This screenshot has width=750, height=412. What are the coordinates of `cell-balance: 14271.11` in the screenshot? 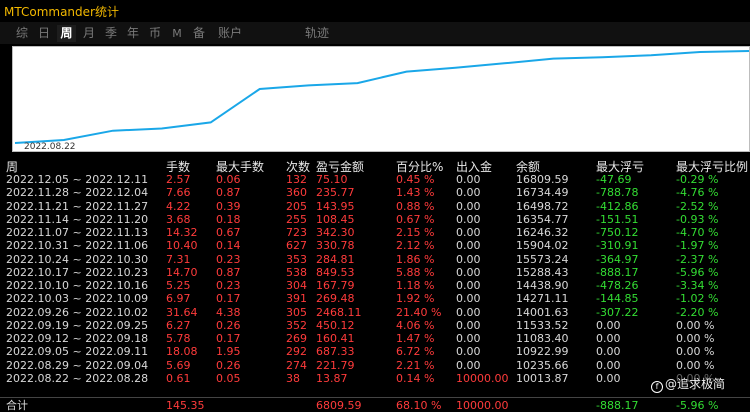 It's located at (542, 299).